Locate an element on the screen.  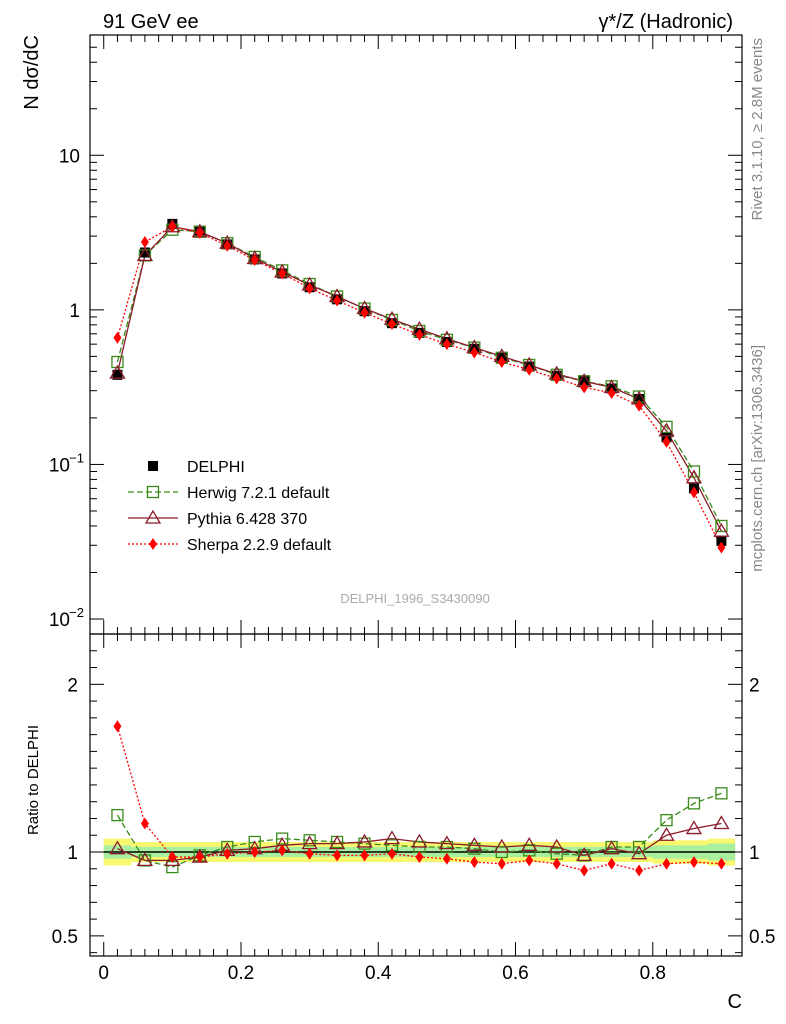
ratio-y-tick-label-right: 2 is located at coordinates (754, 685).